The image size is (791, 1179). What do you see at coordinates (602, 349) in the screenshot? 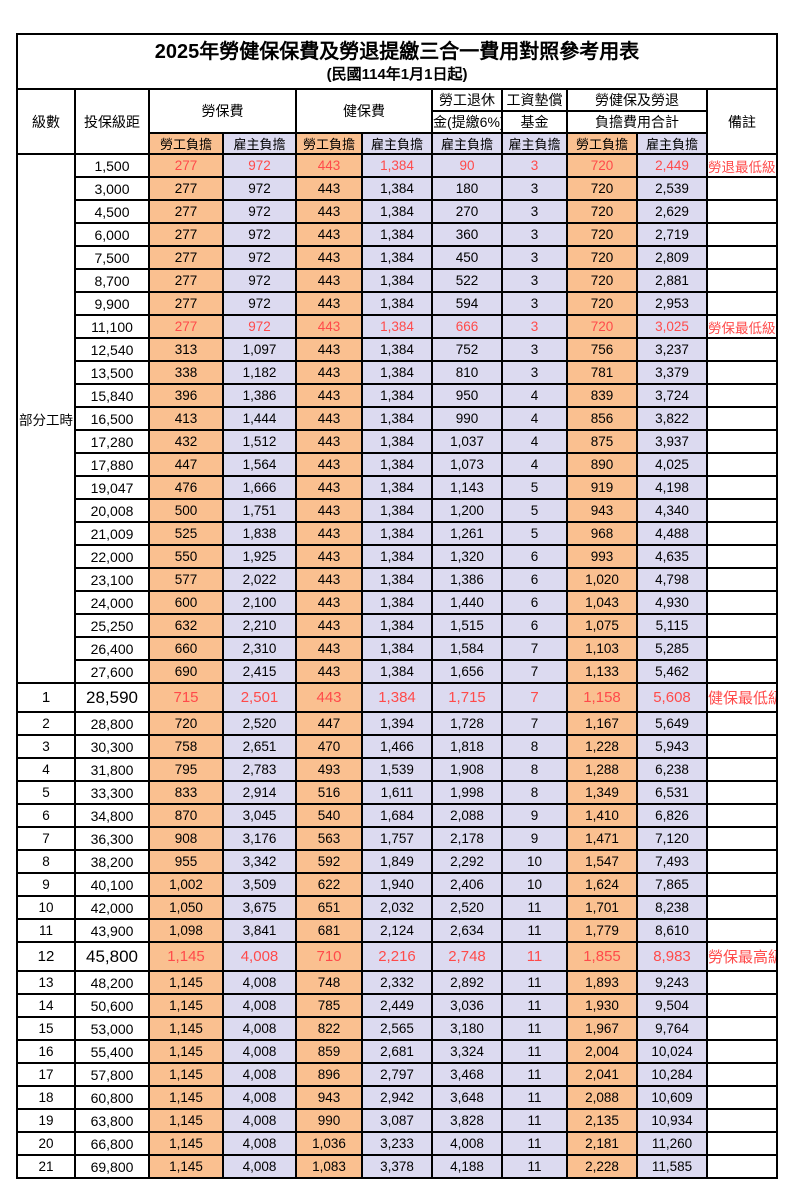
I see `total-employee-cell: 756` at bounding box center [602, 349].